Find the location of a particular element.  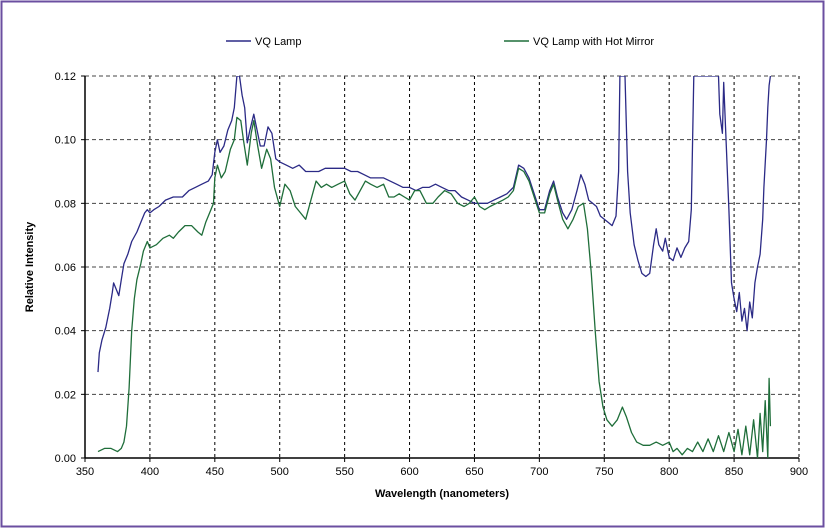

y-tick-label: 0.08 is located at coordinates (65, 204).